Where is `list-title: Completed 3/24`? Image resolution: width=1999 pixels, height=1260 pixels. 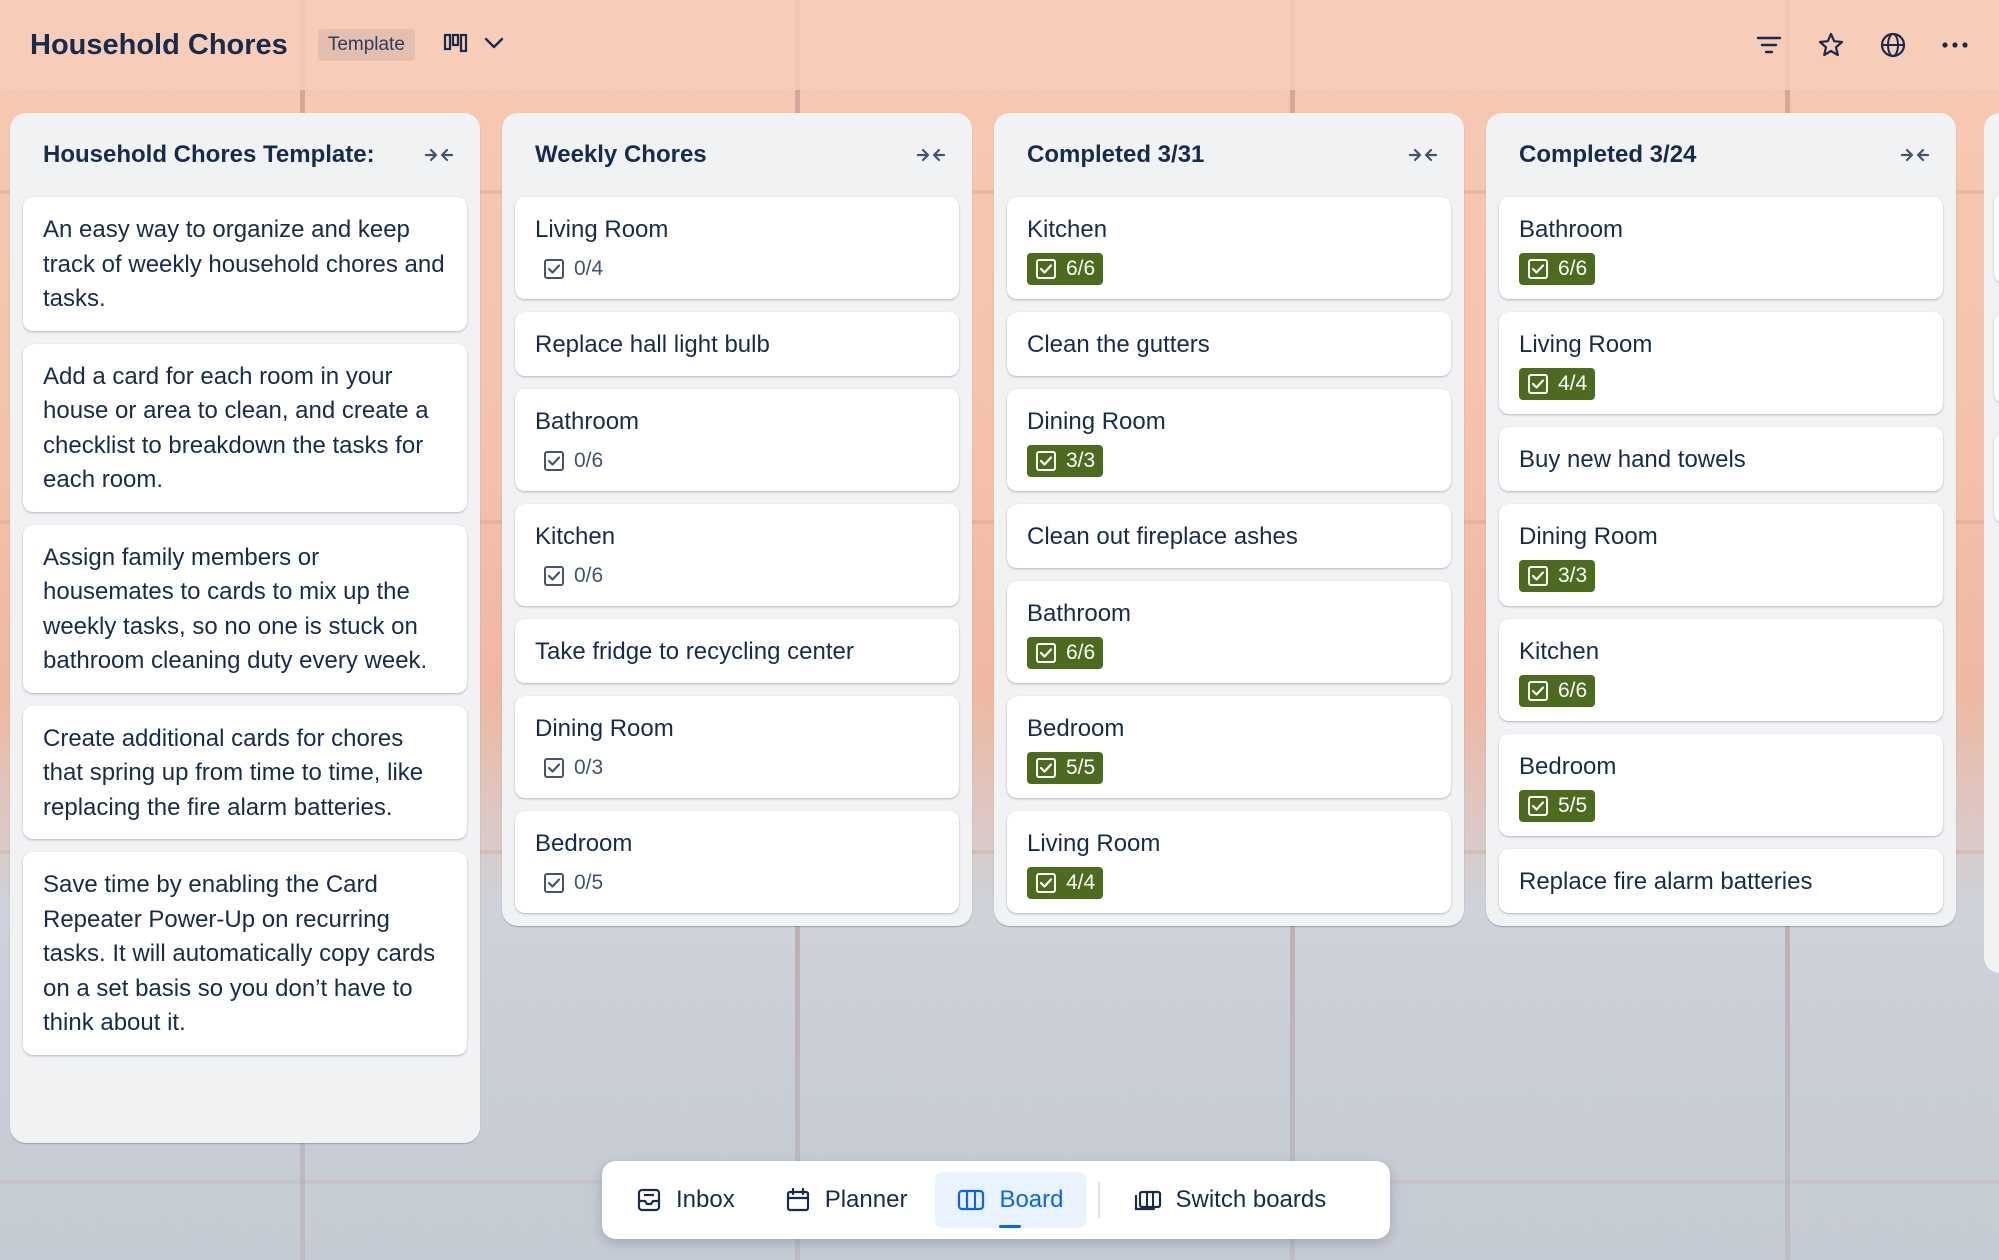 list-title: Completed 3/24 is located at coordinates (1608, 154).